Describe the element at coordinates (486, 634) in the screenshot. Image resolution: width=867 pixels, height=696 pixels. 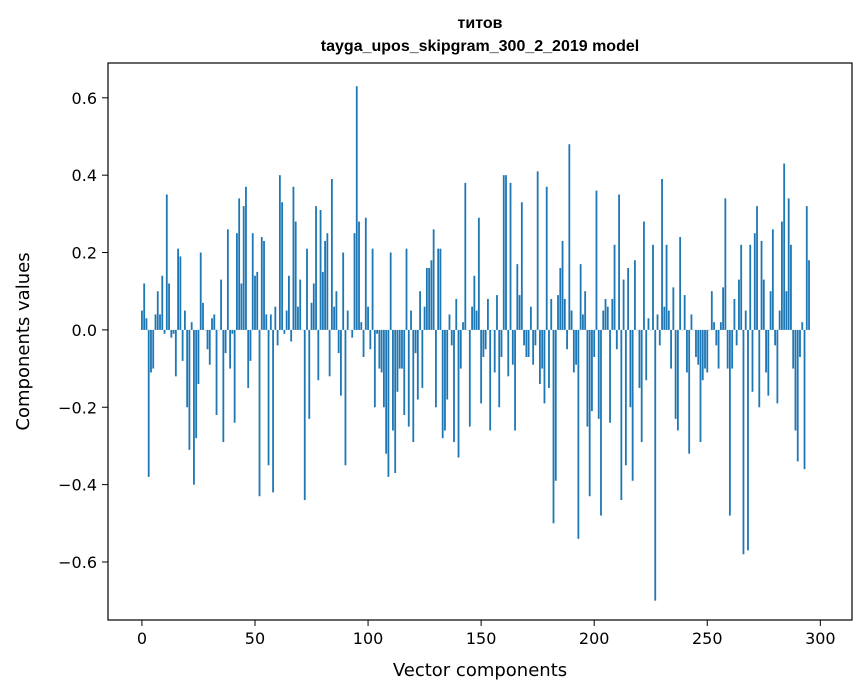
I see `x-axis-ticks: 0 50 100 150 200 250 300` at that location.